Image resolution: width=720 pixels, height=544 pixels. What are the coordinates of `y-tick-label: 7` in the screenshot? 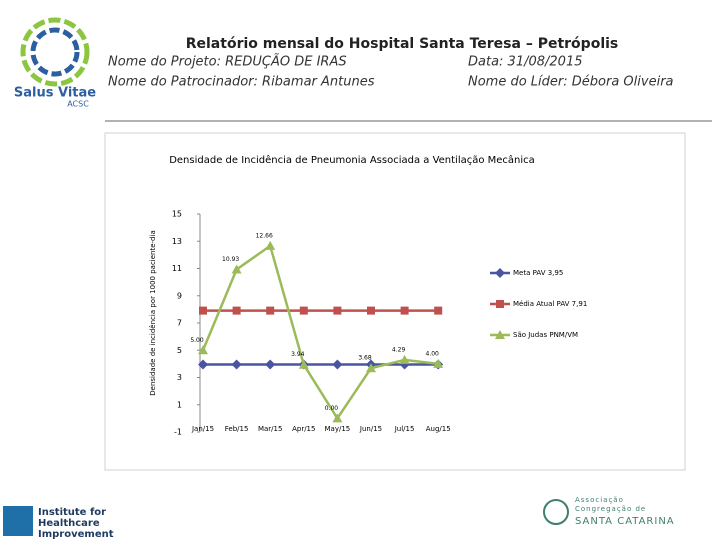 It's located at (179, 323).